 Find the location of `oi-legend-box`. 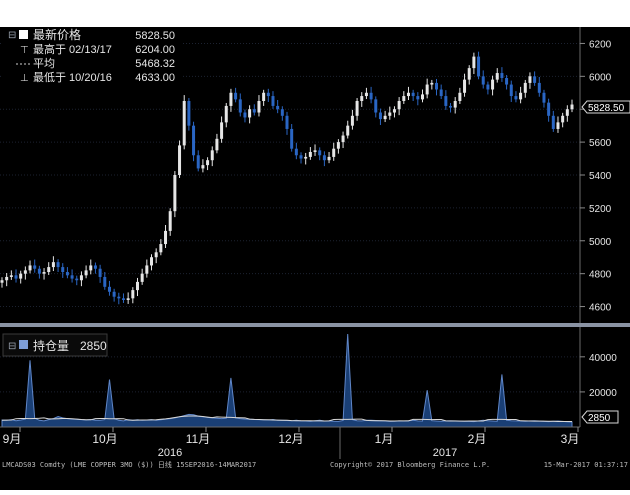

oi-legend-box is located at coordinates (55, 345).